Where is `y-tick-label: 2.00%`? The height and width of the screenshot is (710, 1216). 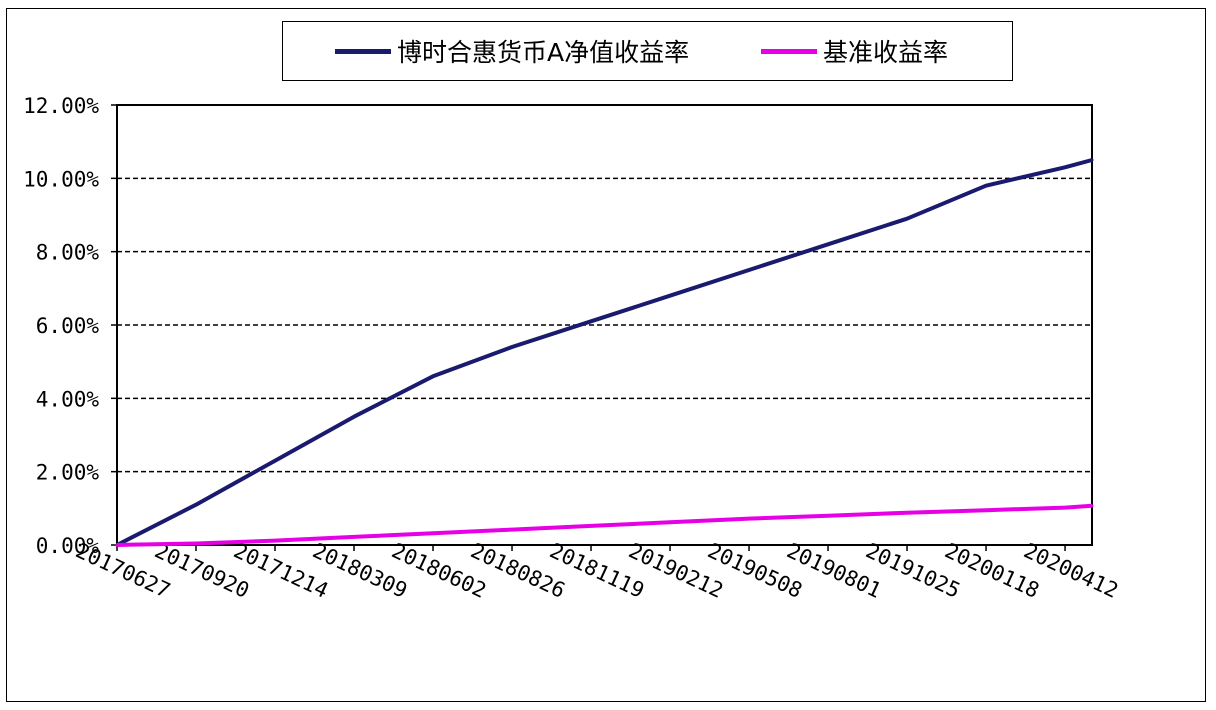
y-tick-label: 2.00% is located at coordinates (68, 473).